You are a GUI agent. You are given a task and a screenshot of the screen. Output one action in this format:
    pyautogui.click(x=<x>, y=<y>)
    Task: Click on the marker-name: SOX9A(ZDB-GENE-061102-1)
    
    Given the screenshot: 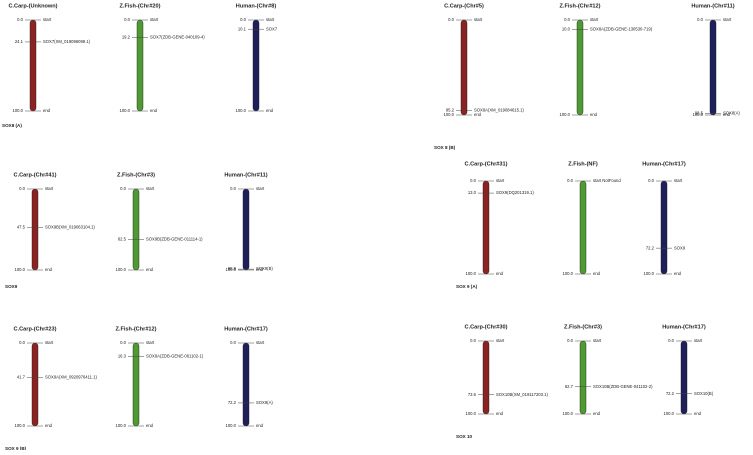 What is the action you would take?
    pyautogui.click(x=175, y=356)
    